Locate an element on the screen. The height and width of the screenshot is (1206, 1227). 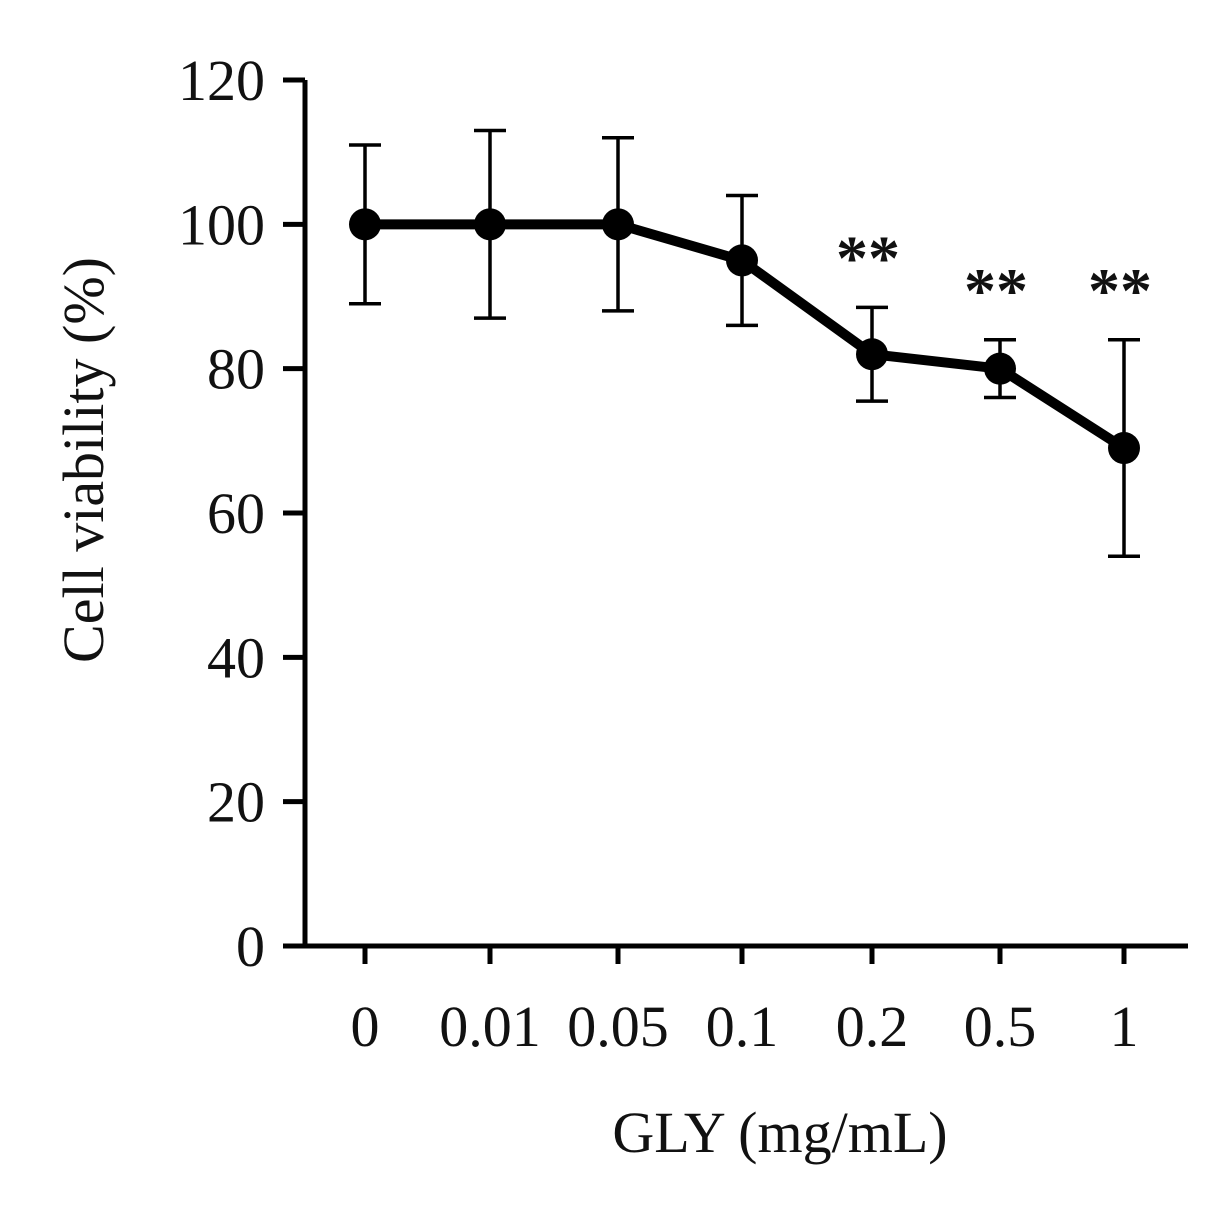
x-tick-label-0.2: 0.2 is located at coordinates (872, 1026).